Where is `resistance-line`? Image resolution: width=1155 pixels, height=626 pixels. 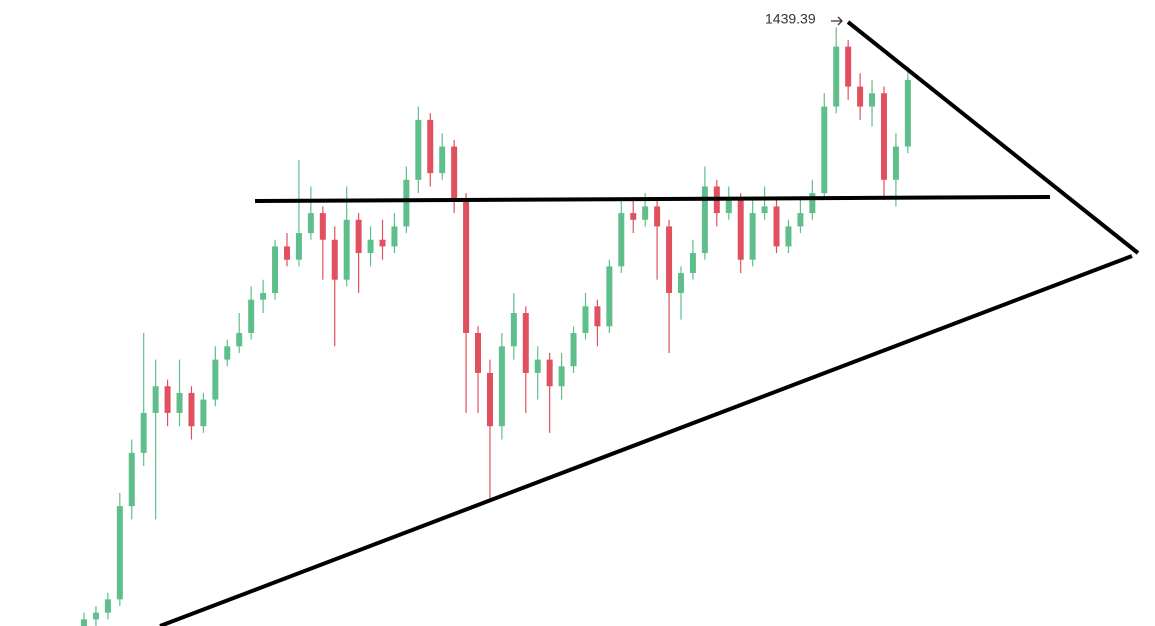 resistance-line is located at coordinates (652, 199).